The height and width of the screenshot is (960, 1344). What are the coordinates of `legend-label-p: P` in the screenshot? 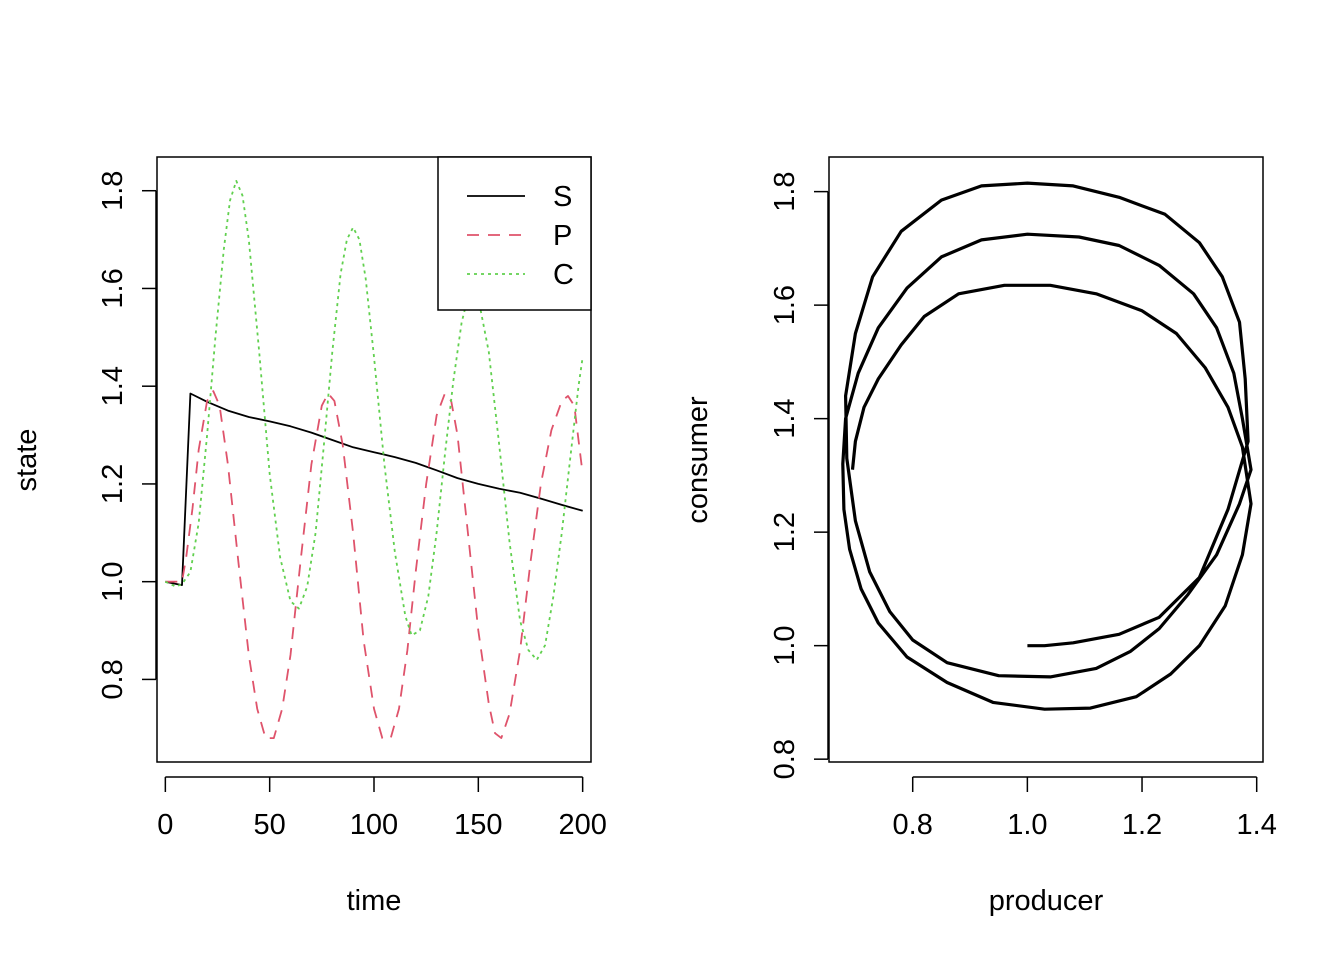 It's located at (562, 236).